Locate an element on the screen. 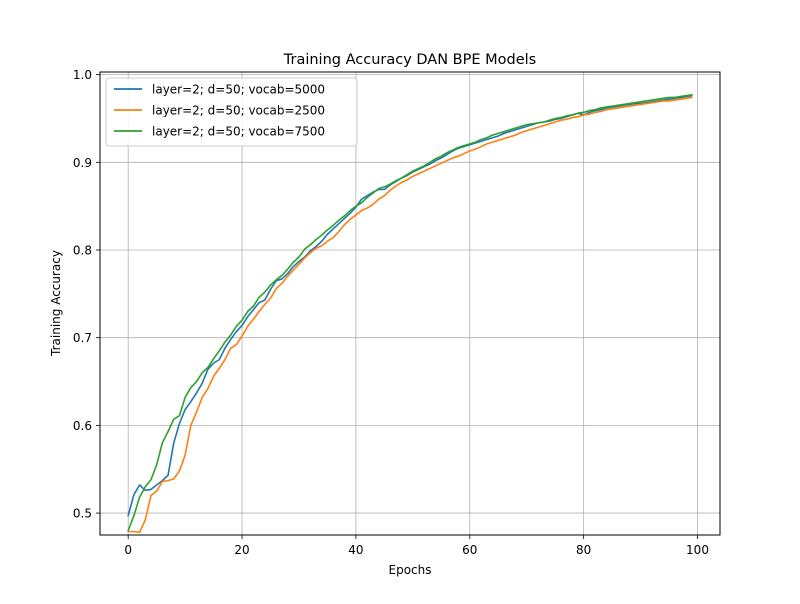 The image size is (800, 604). y-axis-ticks: 0.5 0.6 0.7 0.8 0.9 1.0 is located at coordinates (86, 294).